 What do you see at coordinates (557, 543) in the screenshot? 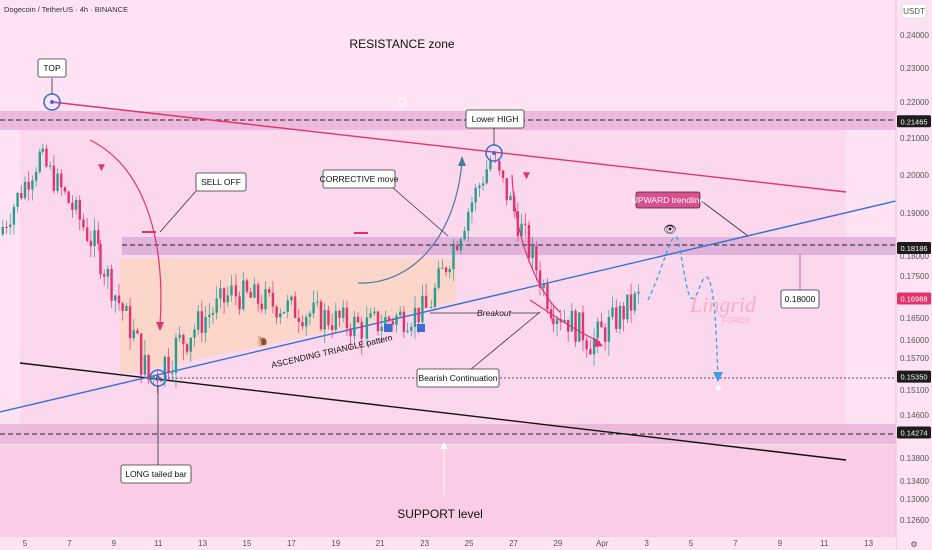
I see `x-tick-label: 29` at bounding box center [557, 543].